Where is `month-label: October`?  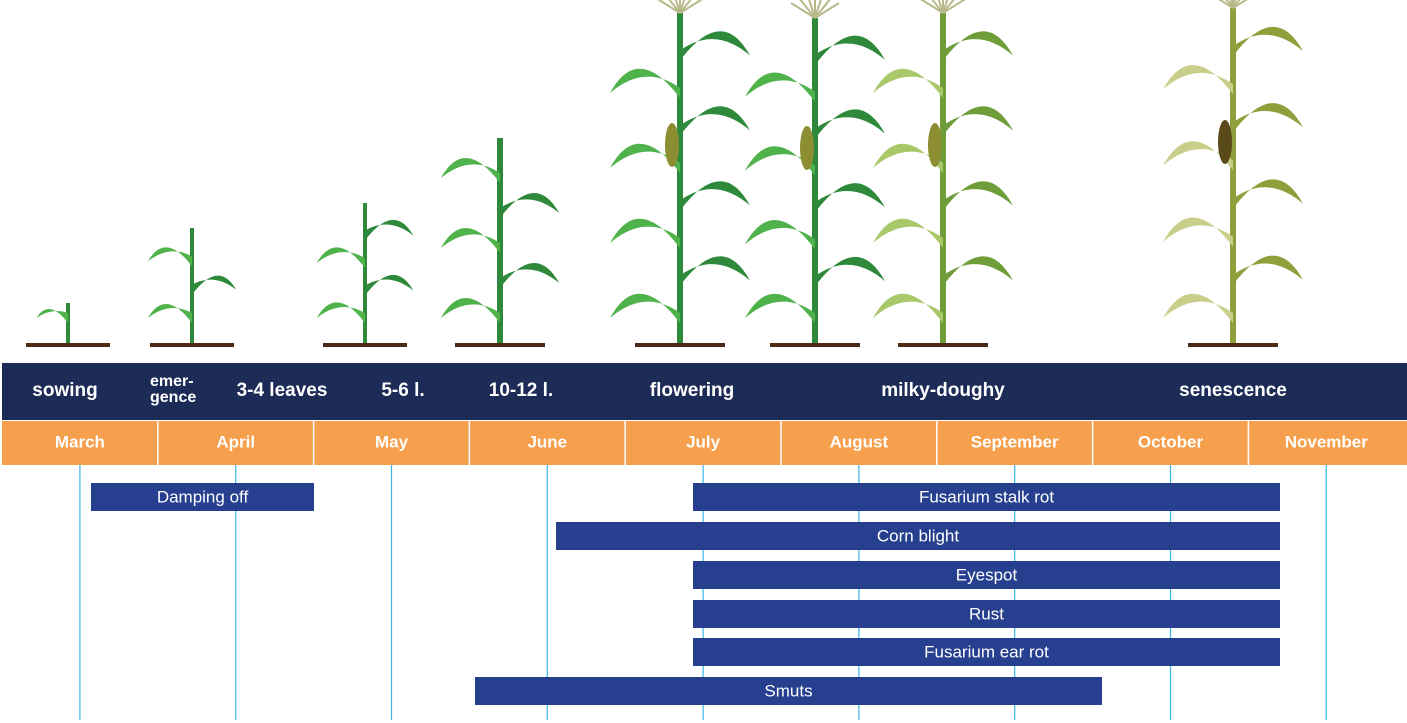 month-label: October is located at coordinates (1171, 441).